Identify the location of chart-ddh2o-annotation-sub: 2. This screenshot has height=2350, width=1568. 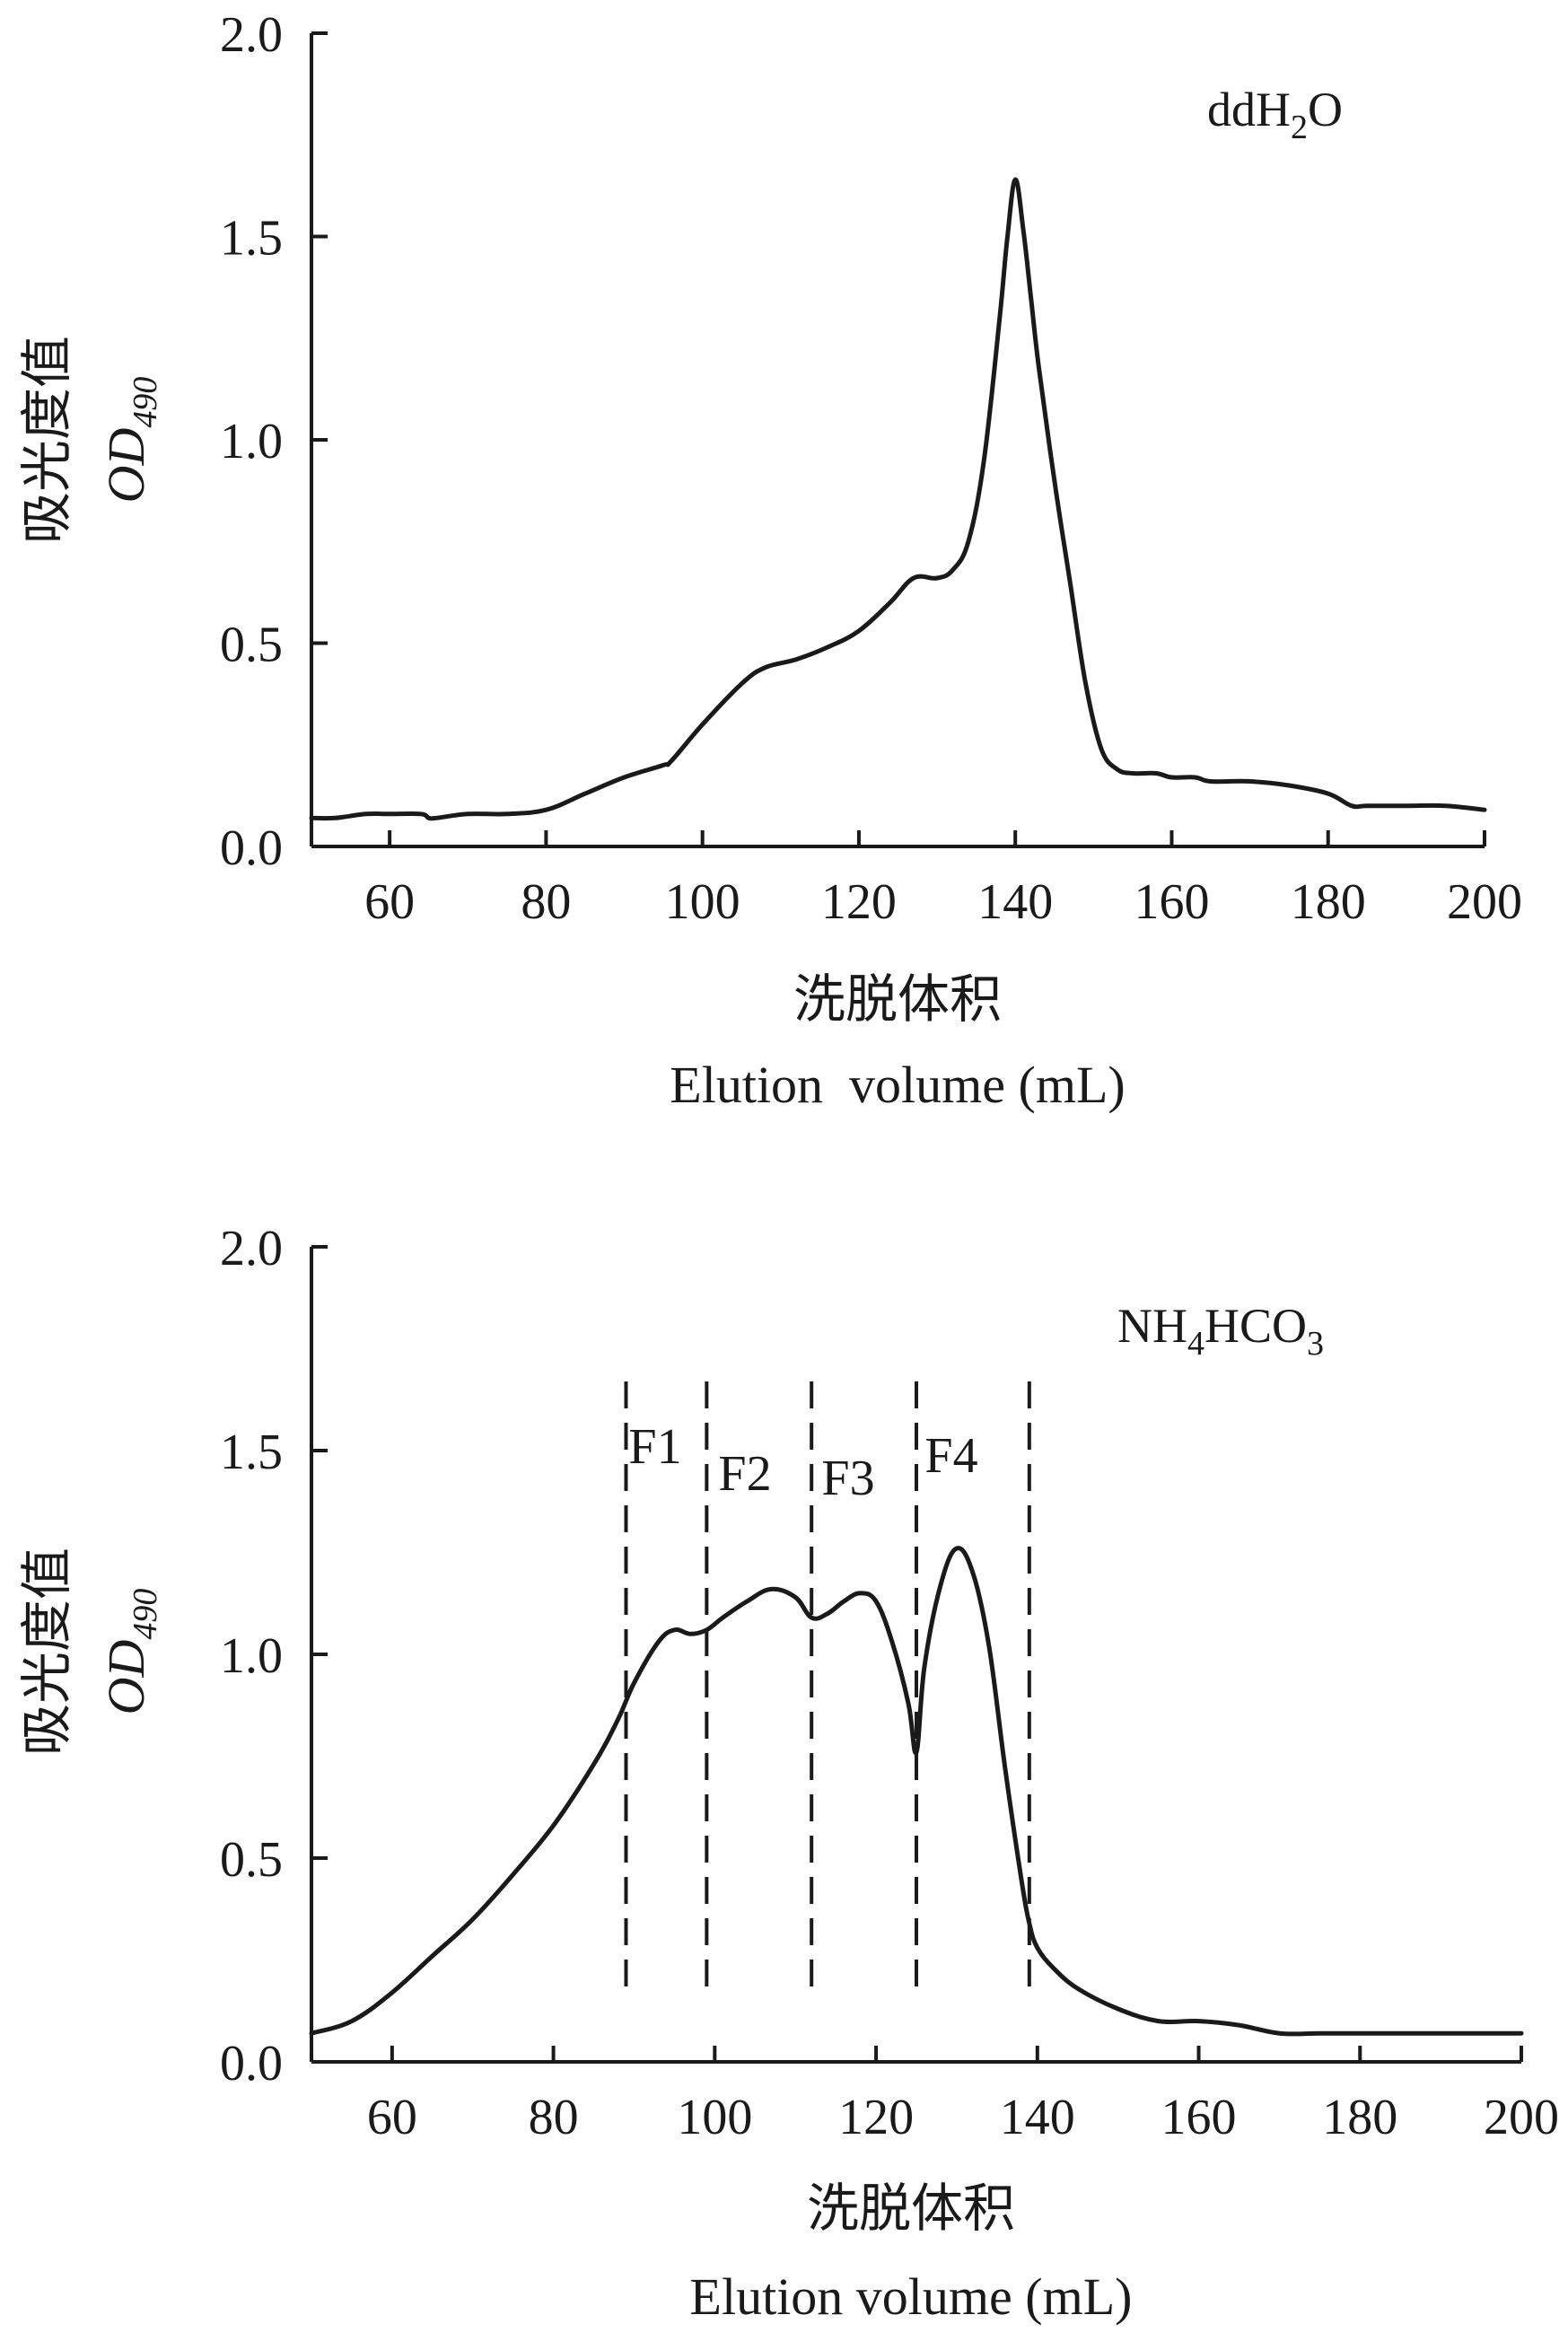
(1299, 127).